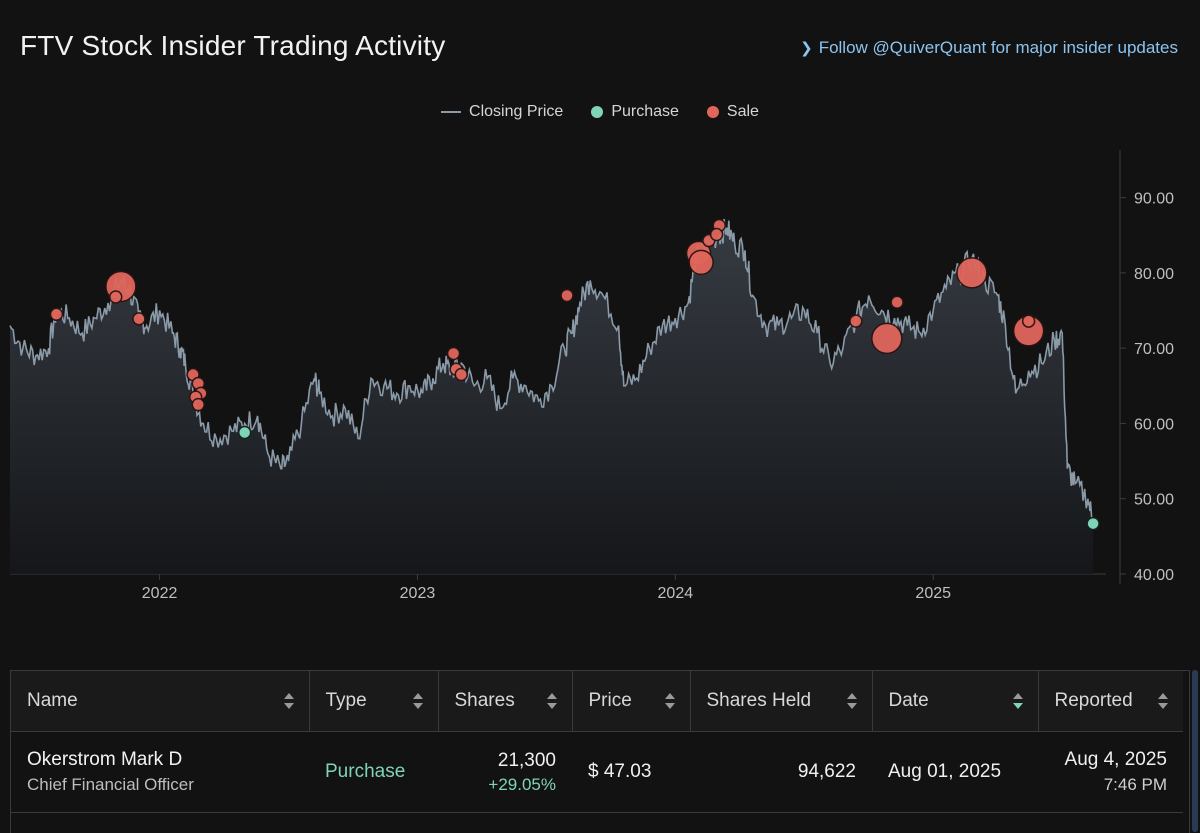 This screenshot has height=833, width=1200. I want to click on legend-sale-label: Sale, so click(742, 111).